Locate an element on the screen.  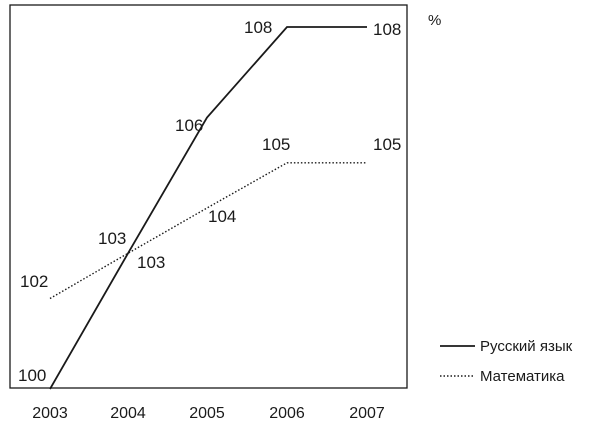
x-tick-label-2006: 2006 is located at coordinates (287, 413).